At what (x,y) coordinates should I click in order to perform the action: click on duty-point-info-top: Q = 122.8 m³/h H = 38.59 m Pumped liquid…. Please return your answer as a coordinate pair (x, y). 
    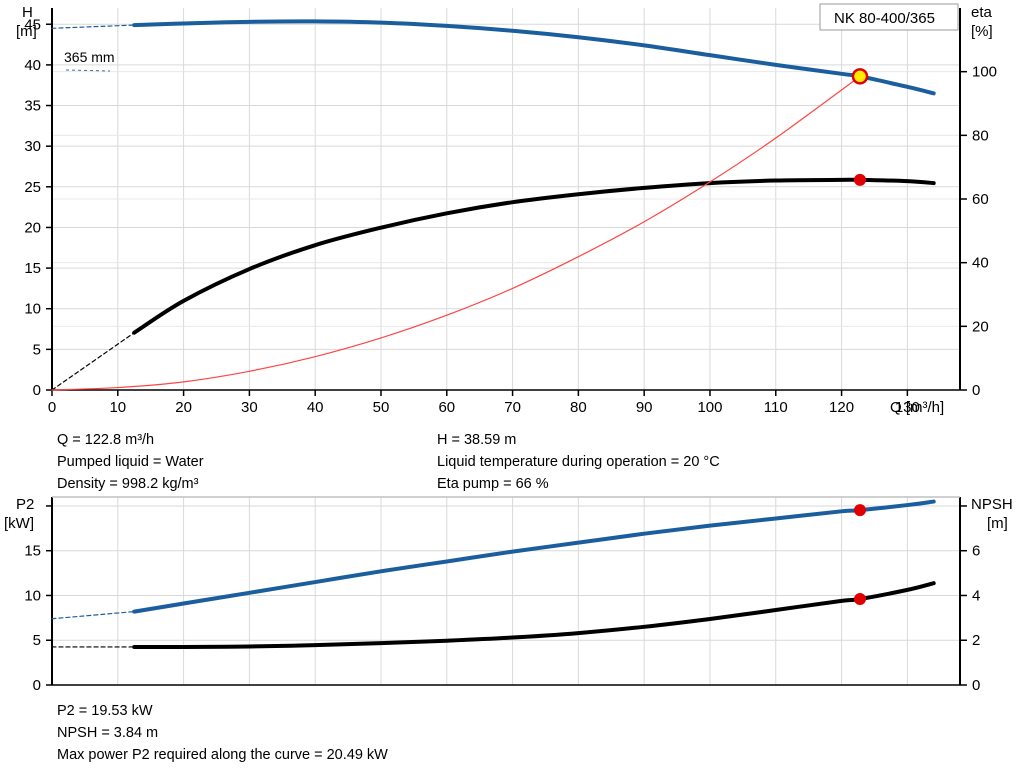
    Looking at the image, I should click on (512, 462).